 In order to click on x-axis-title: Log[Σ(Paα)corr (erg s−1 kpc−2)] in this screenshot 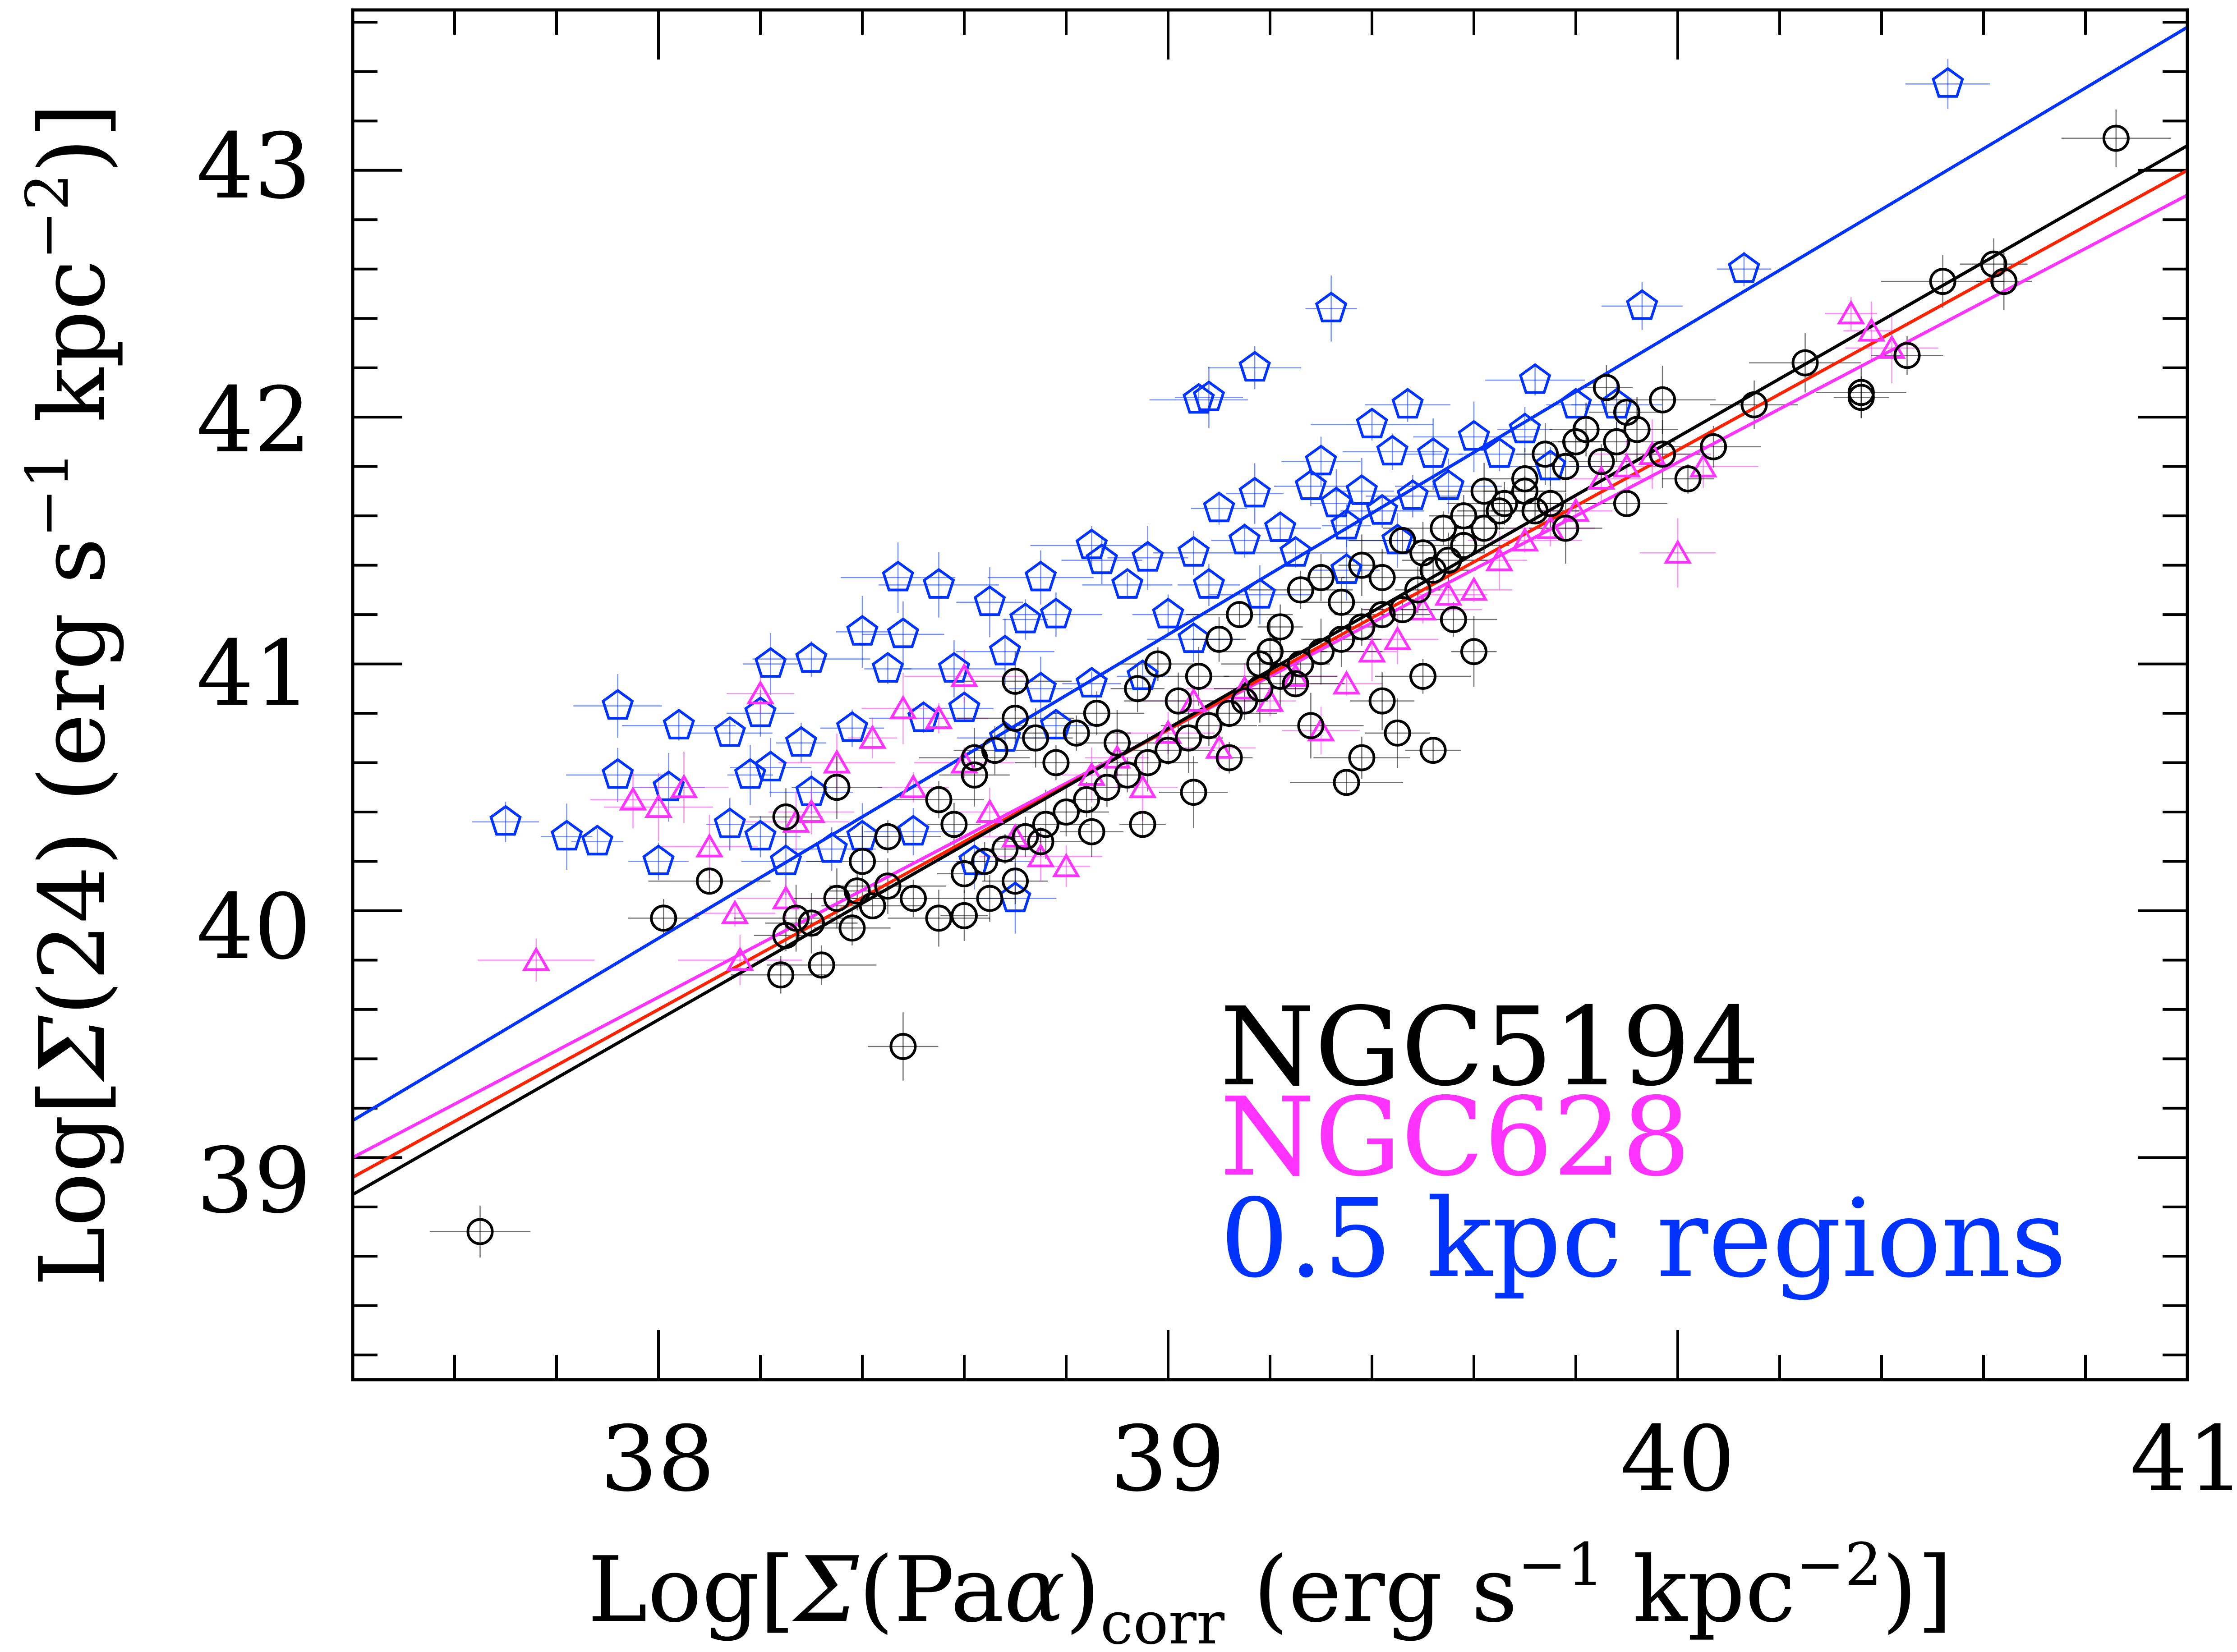, I will do `click(1270, 1591)`.